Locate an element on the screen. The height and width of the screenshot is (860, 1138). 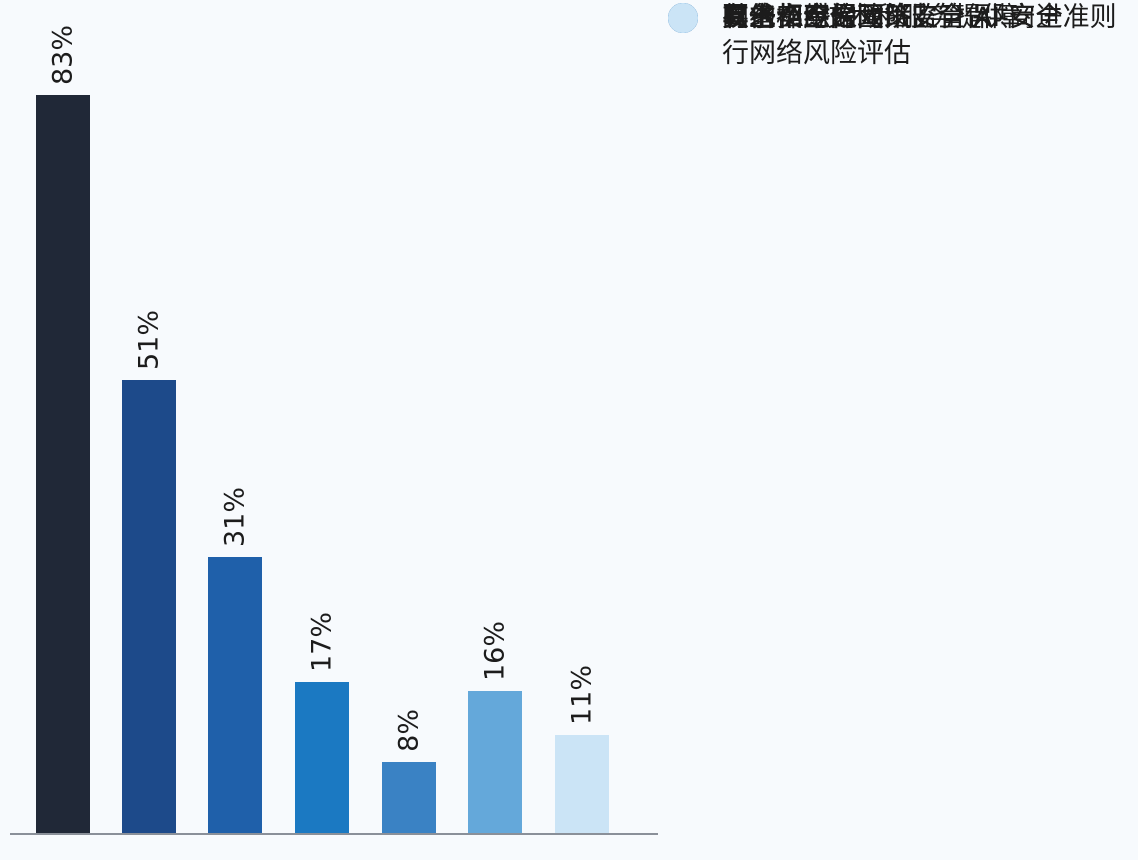
bar-cybersecurity-assurance: 83% is located at coordinates (63, 429).